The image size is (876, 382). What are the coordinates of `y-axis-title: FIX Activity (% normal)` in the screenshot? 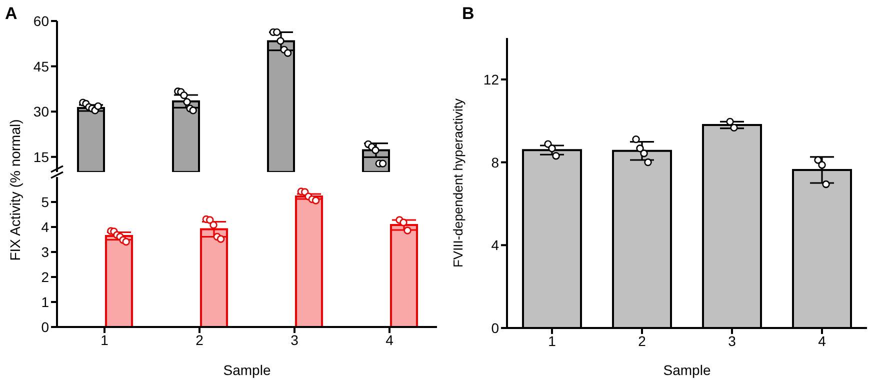 It's located at (15, 190).